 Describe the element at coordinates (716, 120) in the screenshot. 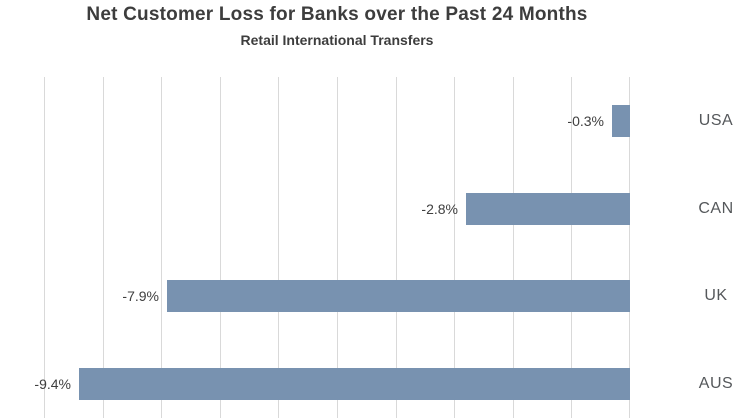

I see `category-label-usa: USA` at that location.